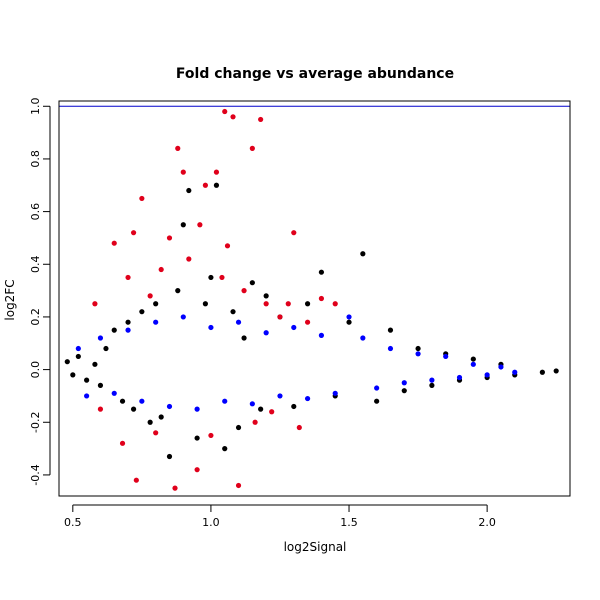 The height and width of the screenshot is (600, 600). Describe the element at coordinates (35, 265) in the screenshot. I see `y-tick-label: 0.4` at that location.